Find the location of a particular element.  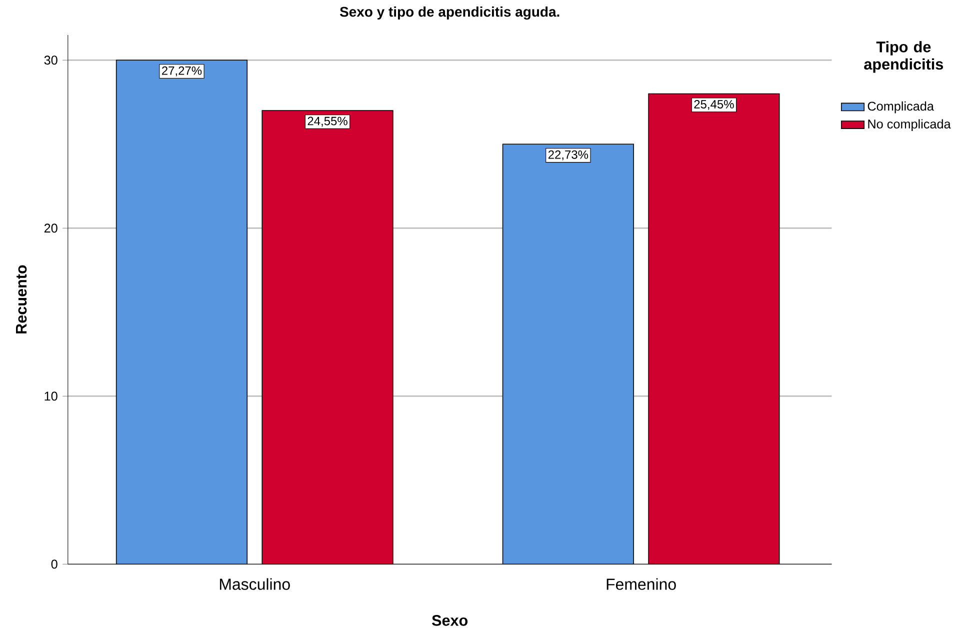

y-tick-label: 20 is located at coordinates (51, 228).